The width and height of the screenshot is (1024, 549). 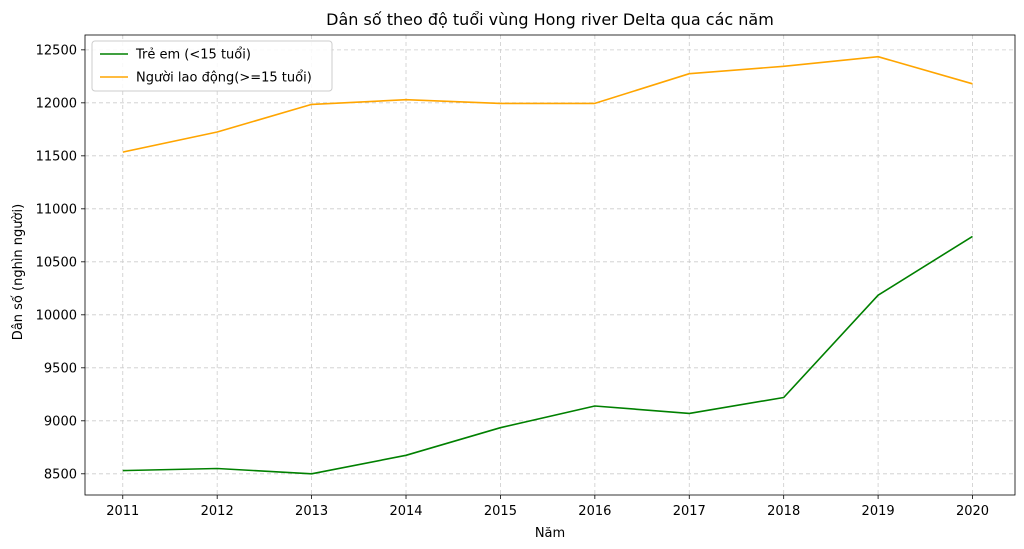 I want to click on x-tick-label: 2016, so click(x=594, y=511).